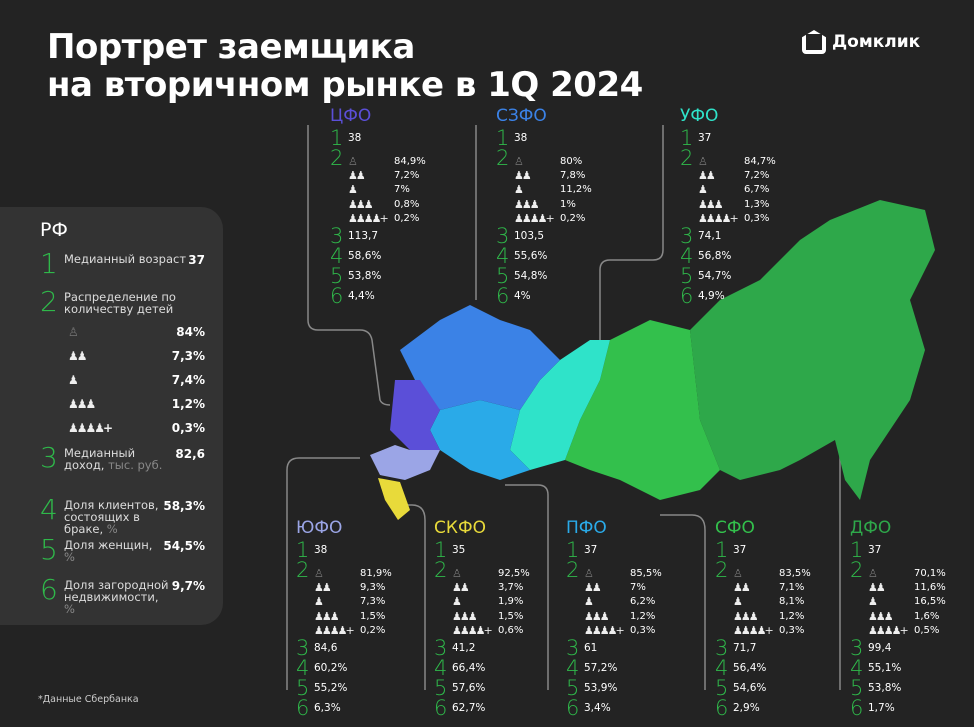  What do you see at coordinates (905, 573) in the screenshot?
I see `children-row: ♙ 70,1%` at bounding box center [905, 573].